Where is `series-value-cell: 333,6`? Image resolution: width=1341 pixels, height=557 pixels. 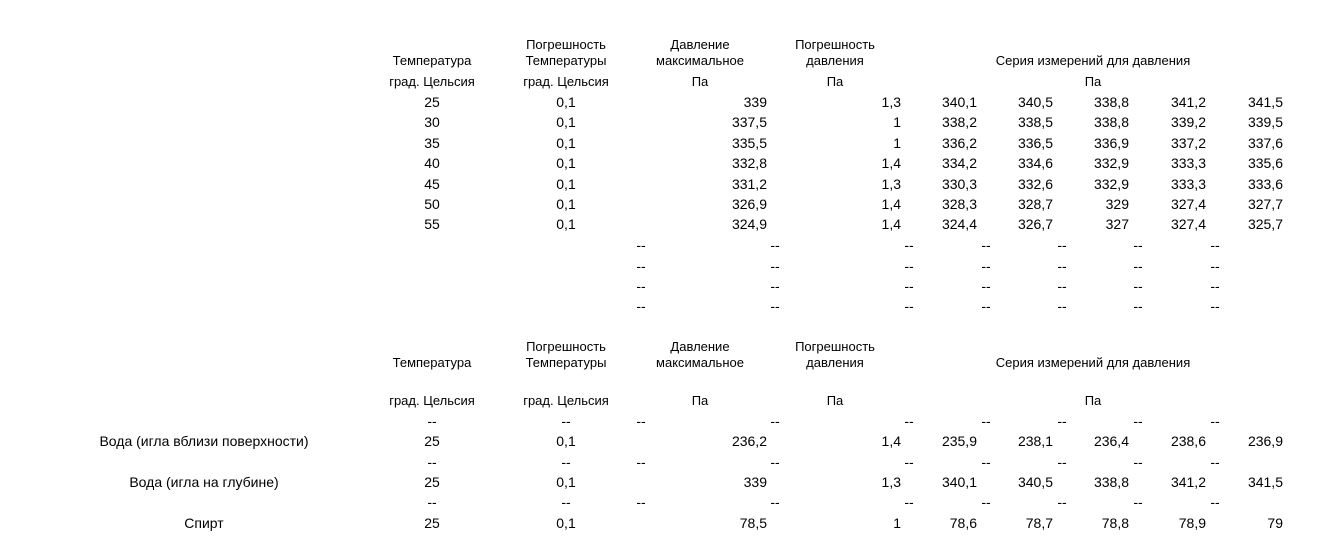 series-value-cell: 333,6 is located at coordinates (1265, 183).